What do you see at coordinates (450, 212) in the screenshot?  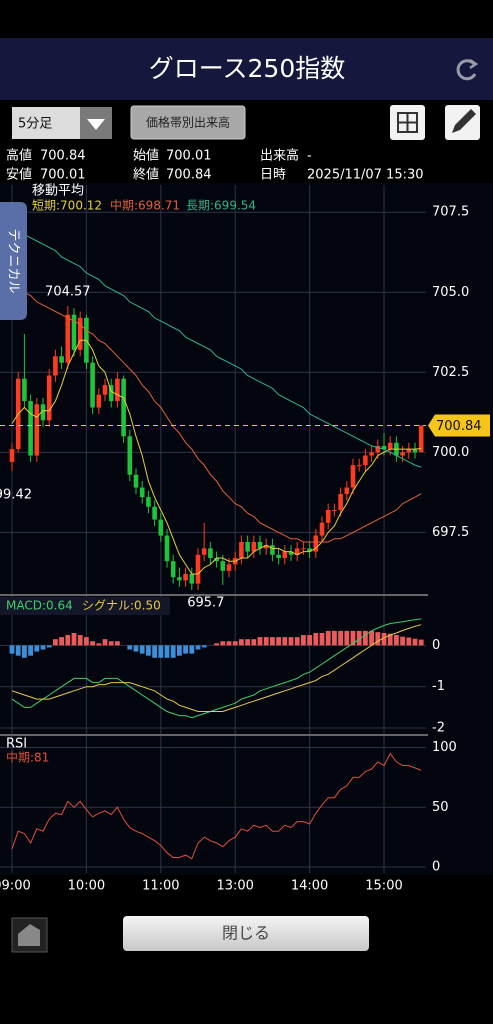 I see `y-tick-label: 707.5` at bounding box center [450, 212].